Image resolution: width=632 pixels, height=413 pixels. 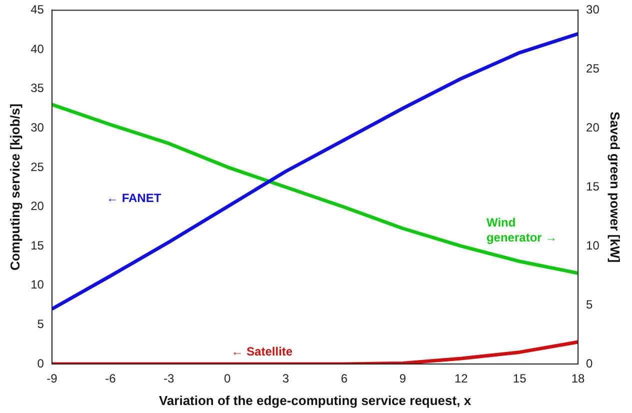 What do you see at coordinates (402, 379) in the screenshot?
I see `x-tick-label: 9` at bounding box center [402, 379].